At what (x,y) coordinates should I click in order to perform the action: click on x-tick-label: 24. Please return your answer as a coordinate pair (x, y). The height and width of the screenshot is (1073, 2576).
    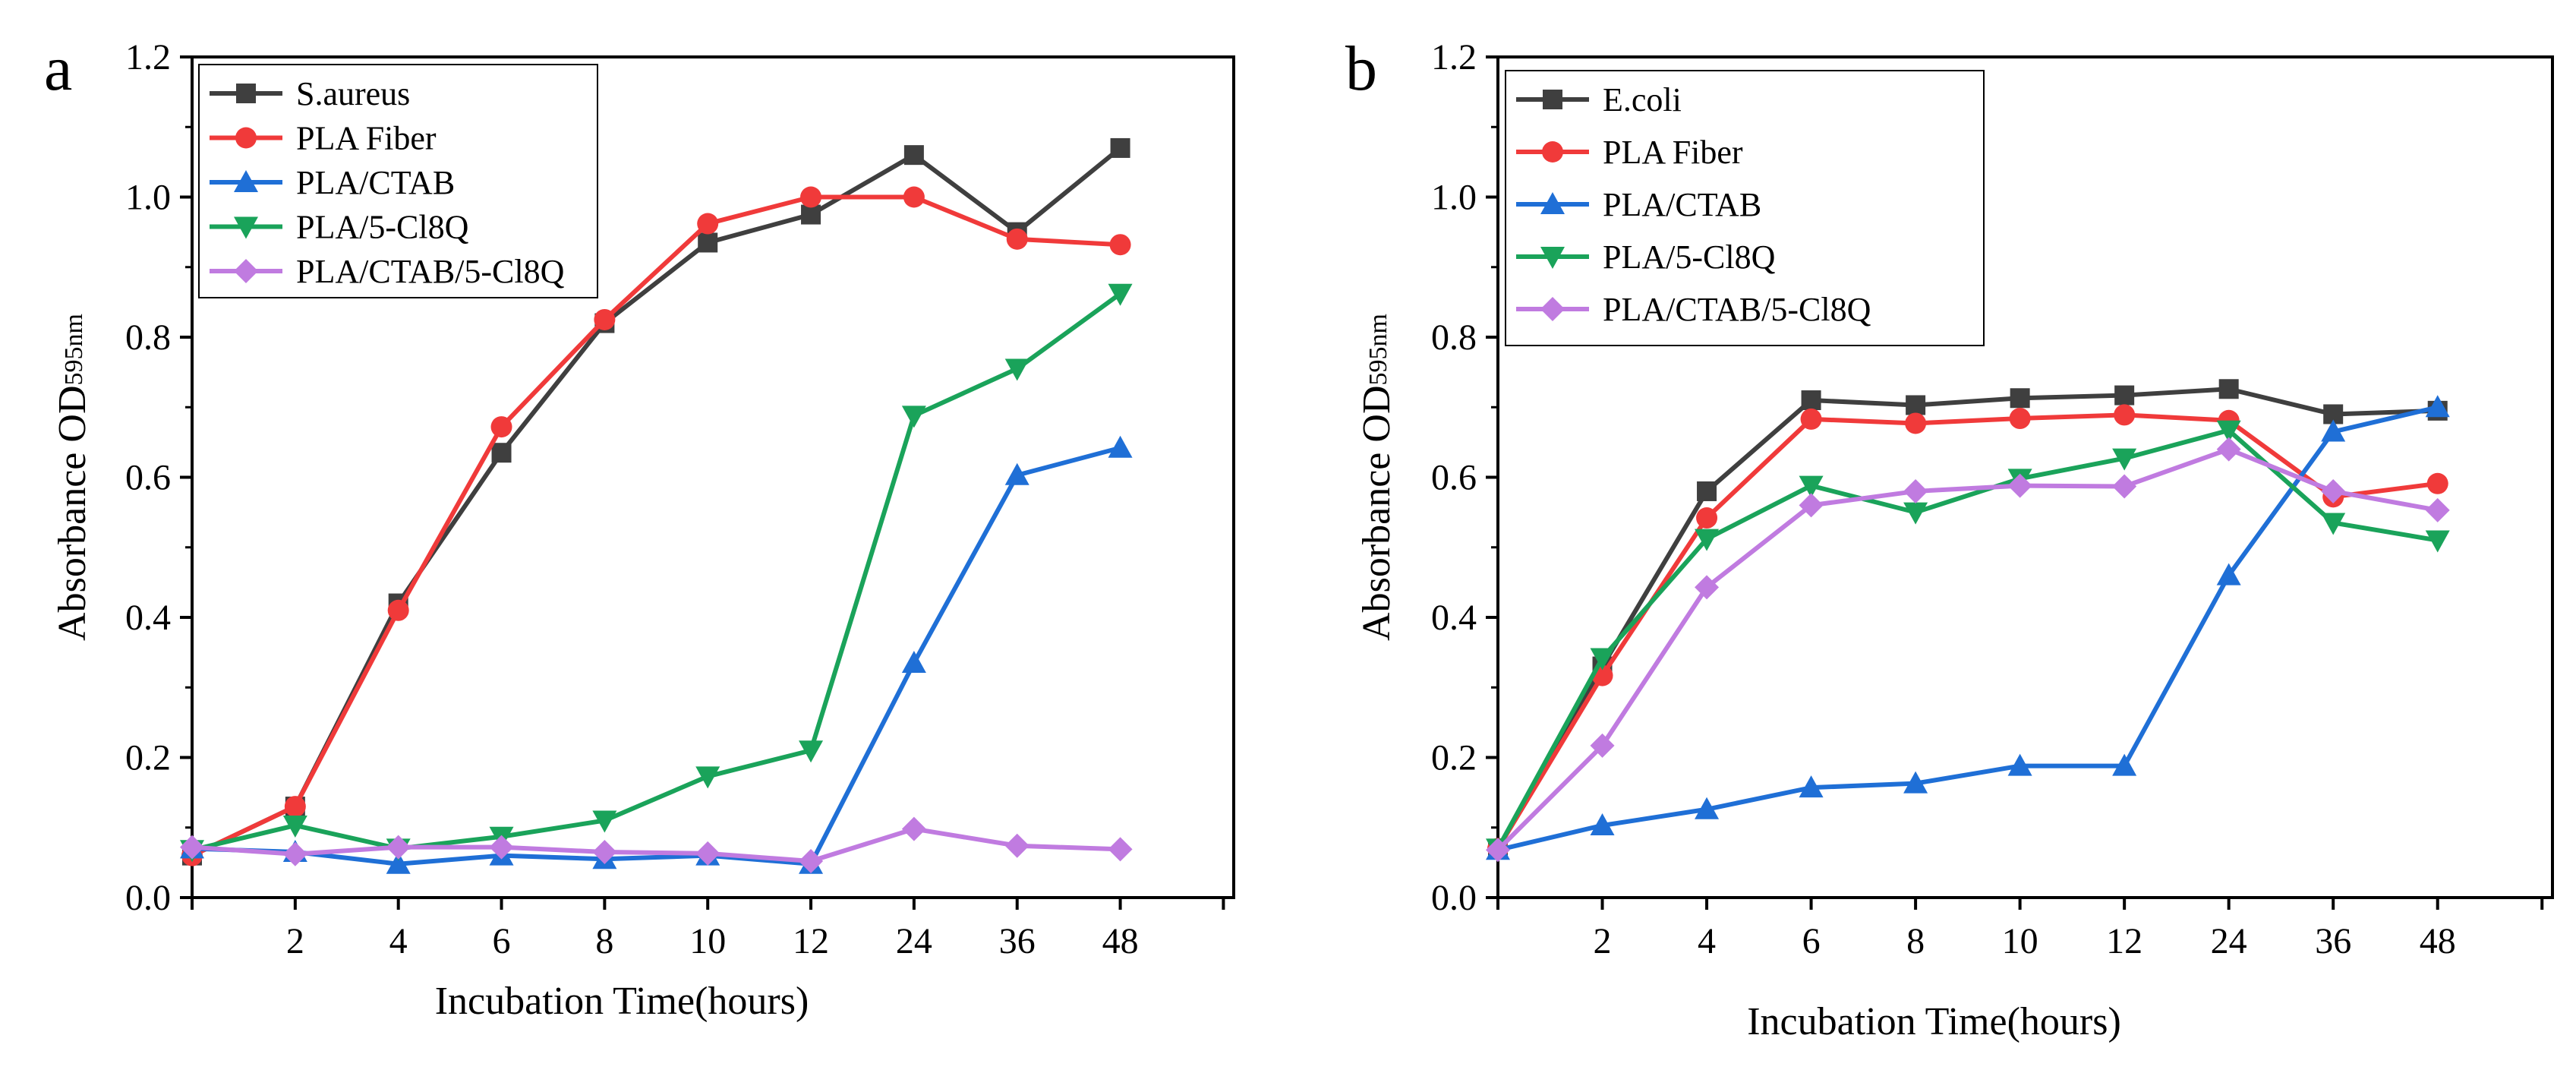
    Looking at the image, I should click on (2229, 941).